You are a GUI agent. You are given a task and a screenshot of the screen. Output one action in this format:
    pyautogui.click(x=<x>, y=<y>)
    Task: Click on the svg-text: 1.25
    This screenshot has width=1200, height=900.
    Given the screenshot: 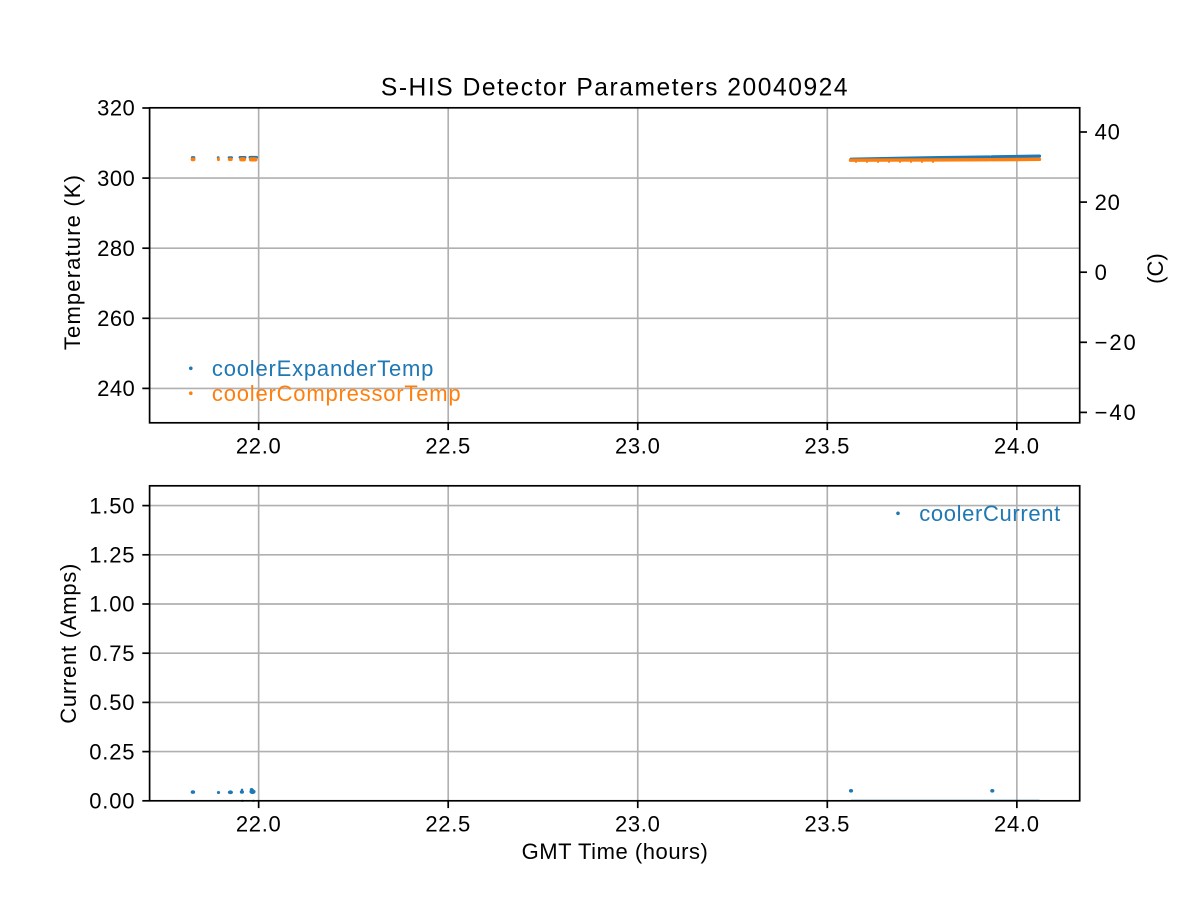 What is the action you would take?
    pyautogui.click(x=112, y=555)
    